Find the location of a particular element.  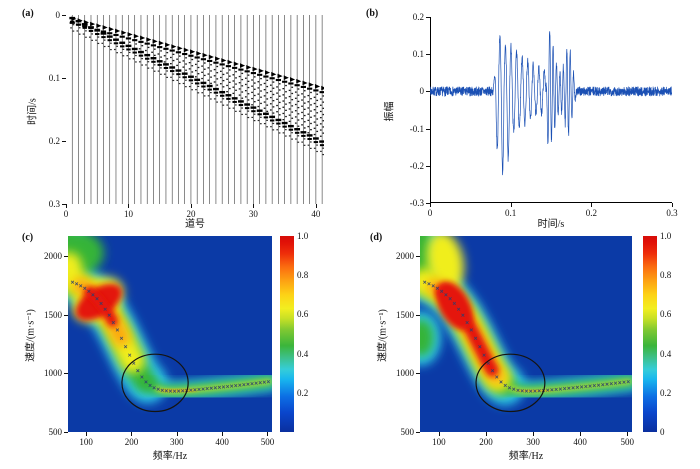

panel-d-y-tick-label: 500 is located at coordinates (407, 432).